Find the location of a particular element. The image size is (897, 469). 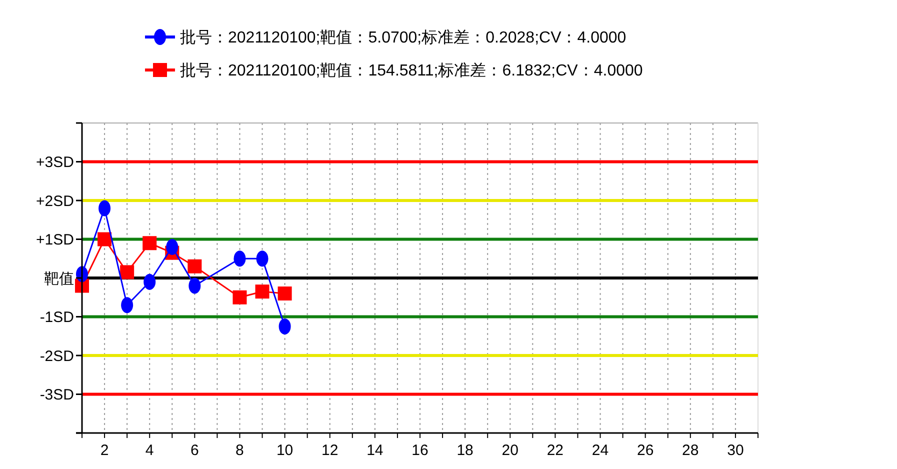

x-tick-label: 18 is located at coordinates (465, 450).